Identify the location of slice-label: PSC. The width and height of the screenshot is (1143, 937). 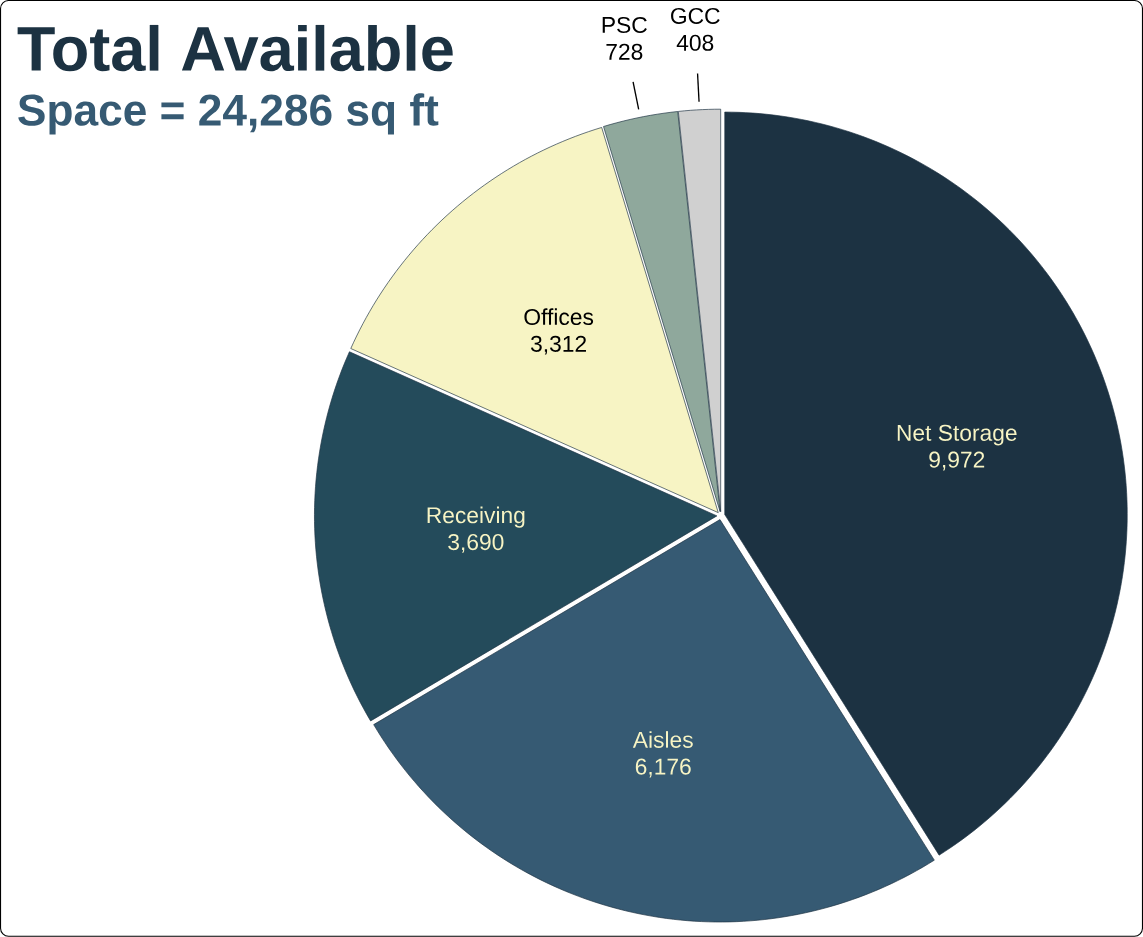
(624, 25).